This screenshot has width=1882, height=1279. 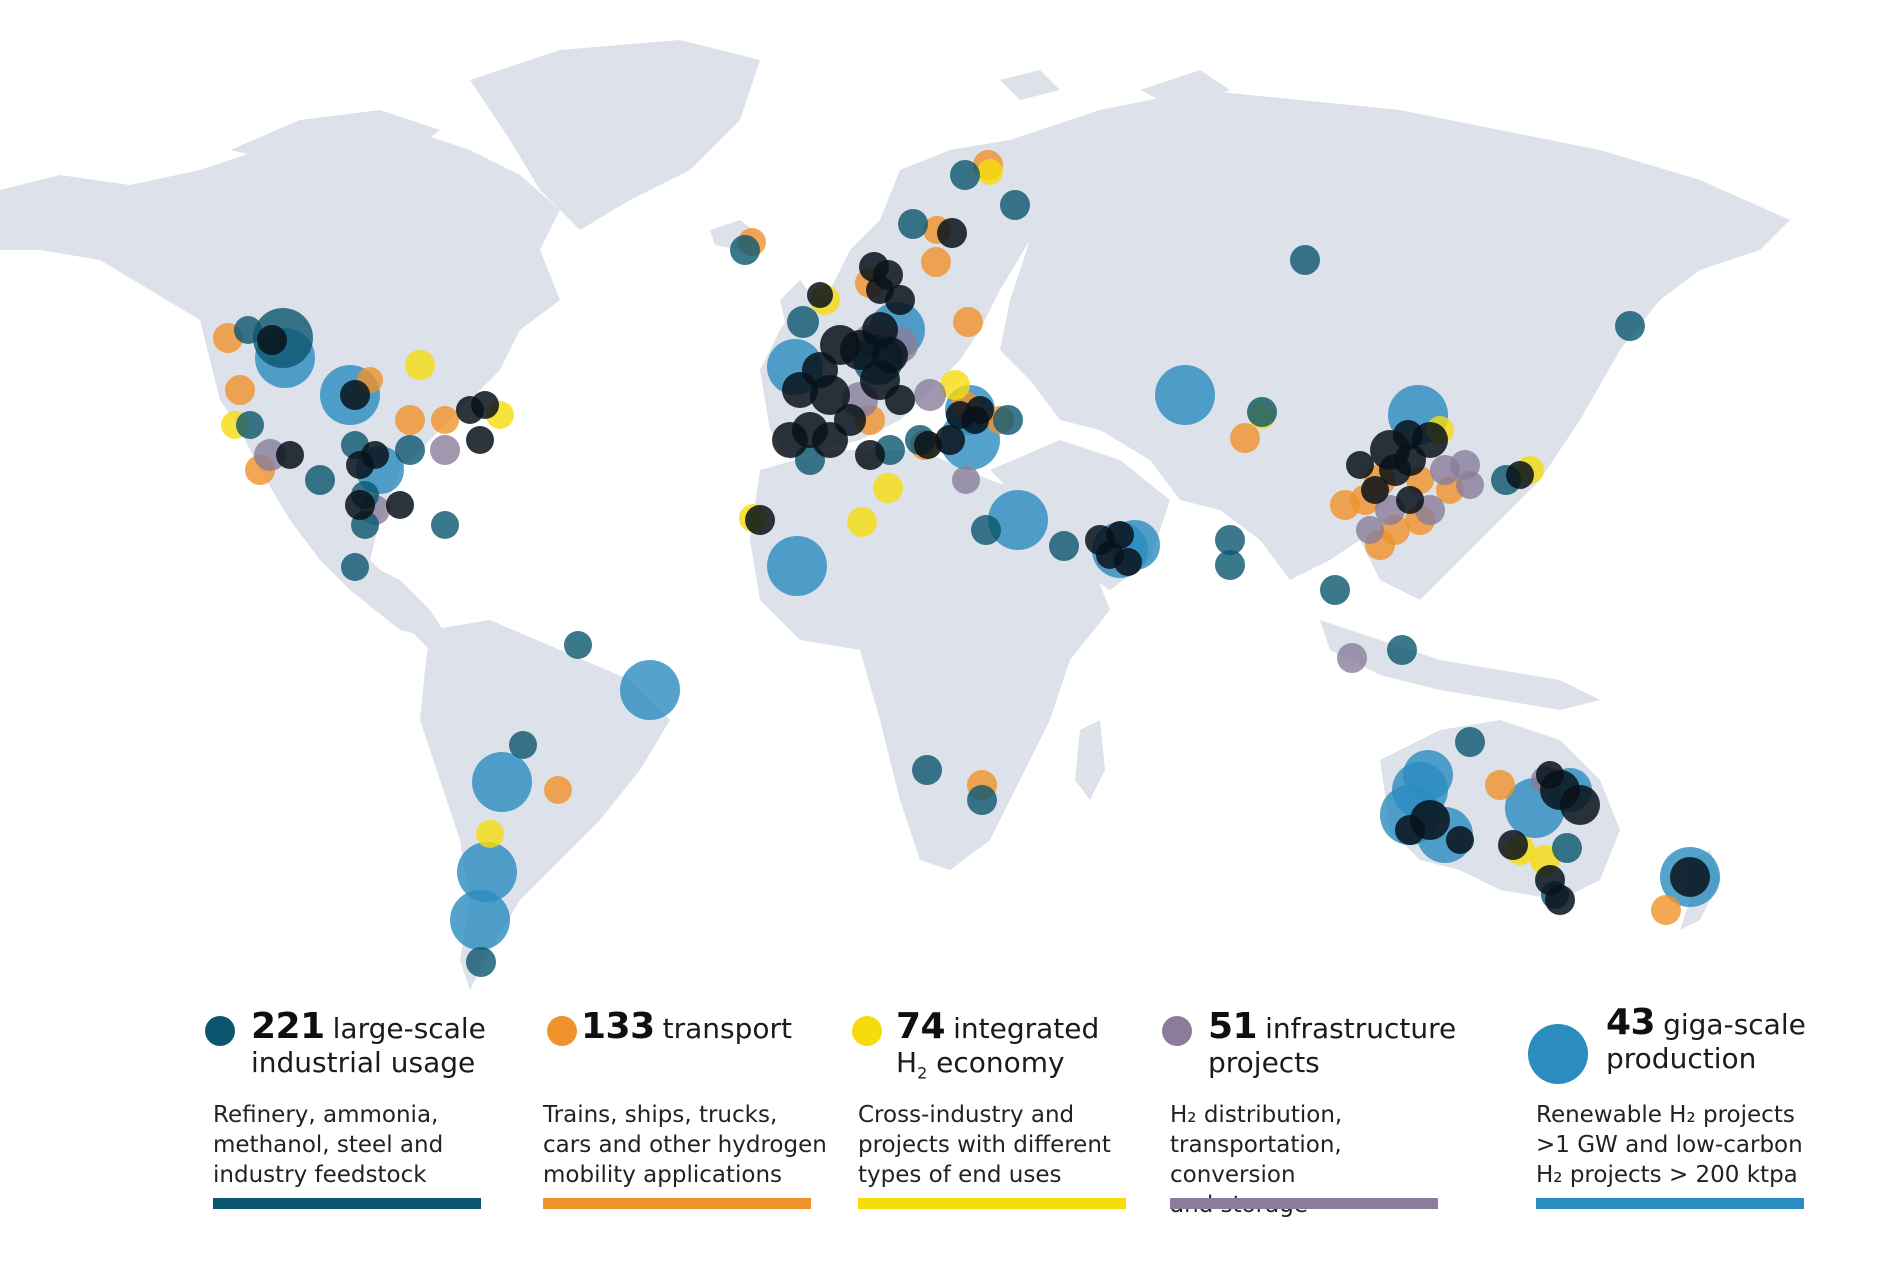 What do you see at coordinates (615, 135) in the screenshot?
I see `greenland` at bounding box center [615, 135].